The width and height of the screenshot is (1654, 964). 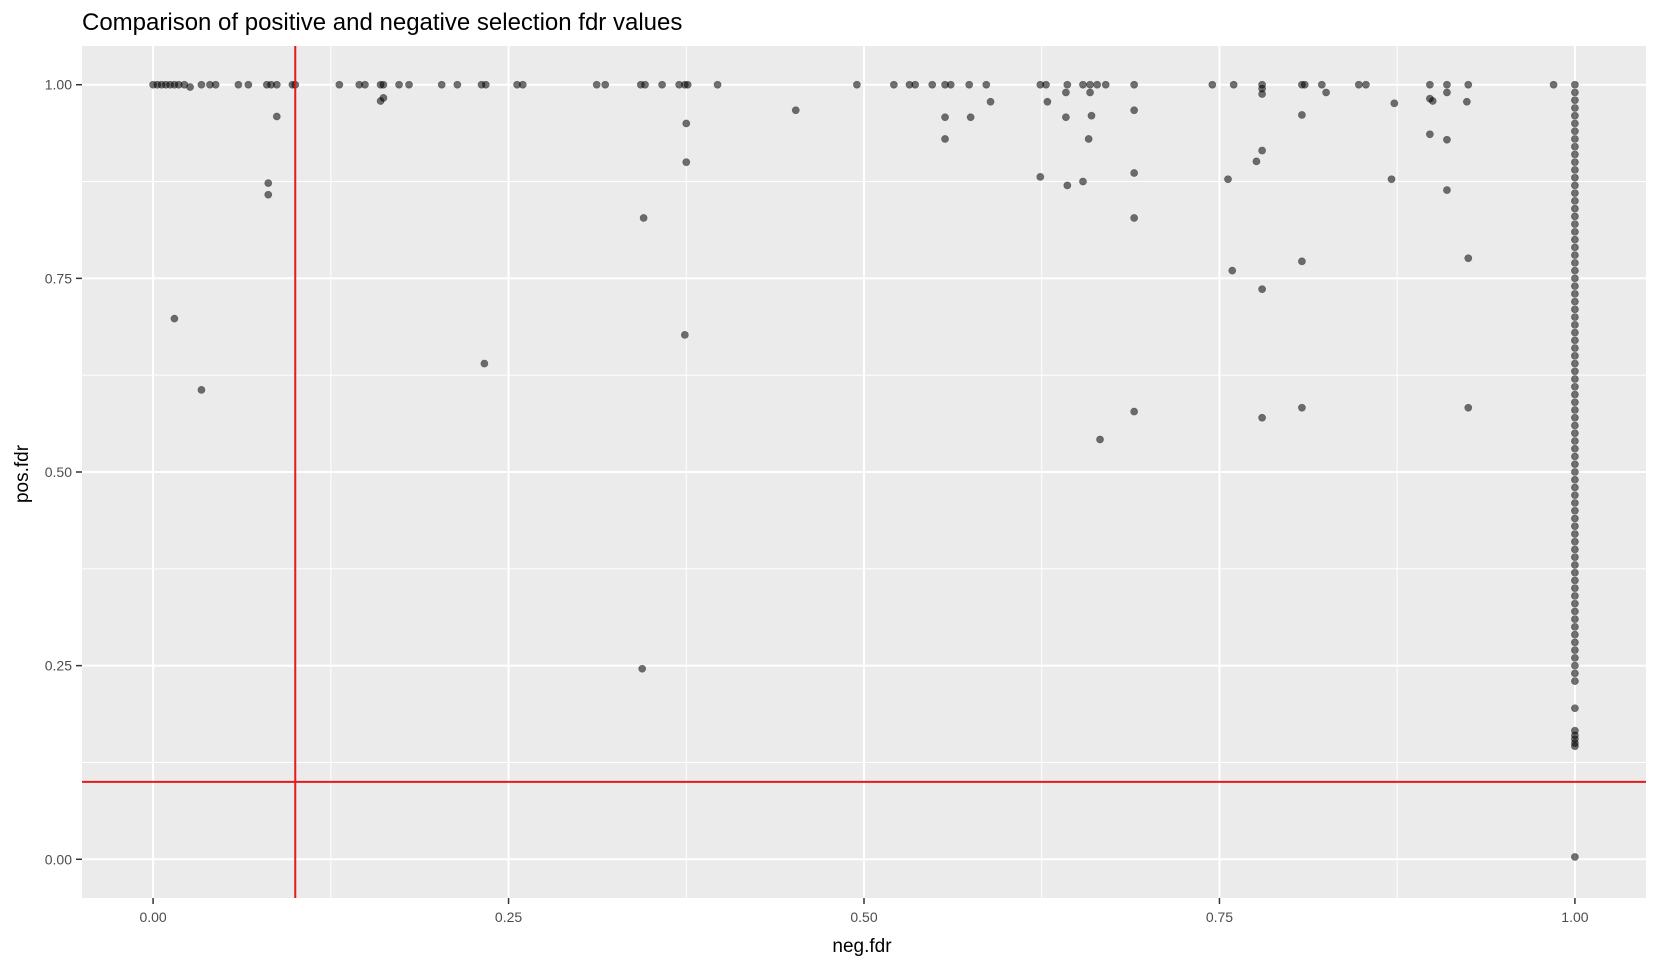 What do you see at coordinates (58, 472) in the screenshot?
I see `y-tick-label: 0.50` at bounding box center [58, 472].